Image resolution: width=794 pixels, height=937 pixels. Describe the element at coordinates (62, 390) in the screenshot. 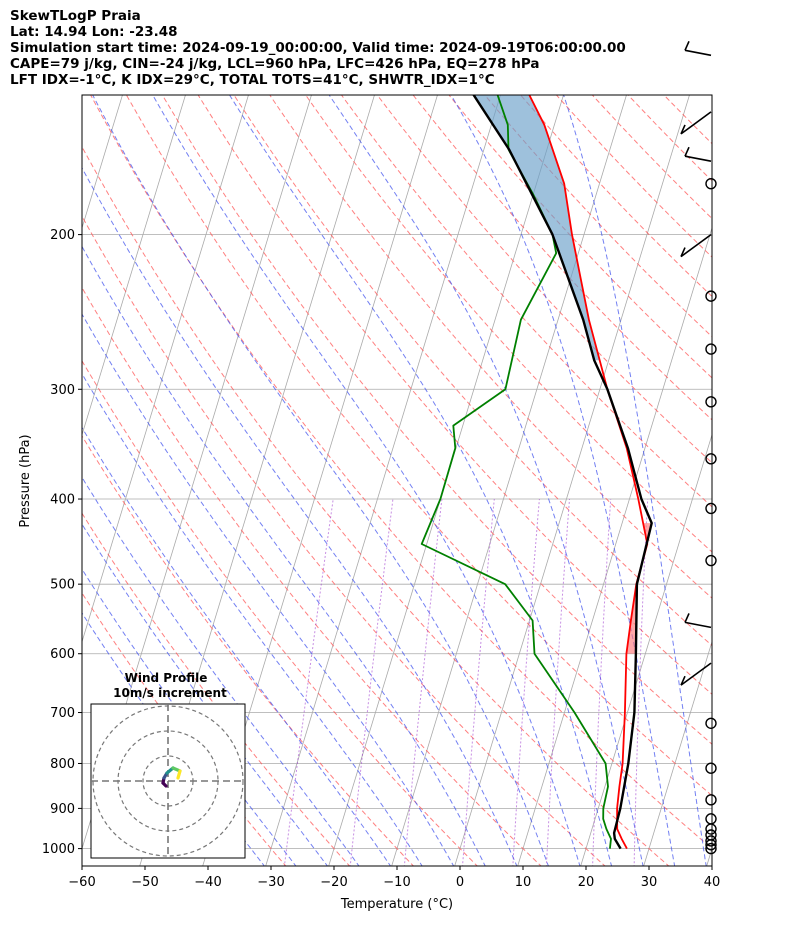

I see `y-tick-label: 300` at that location.